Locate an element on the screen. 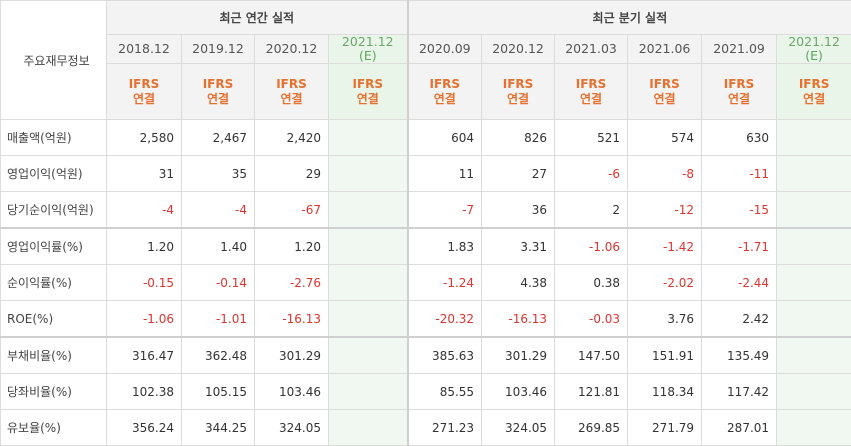  period-label: 2021.03 is located at coordinates (591, 48).